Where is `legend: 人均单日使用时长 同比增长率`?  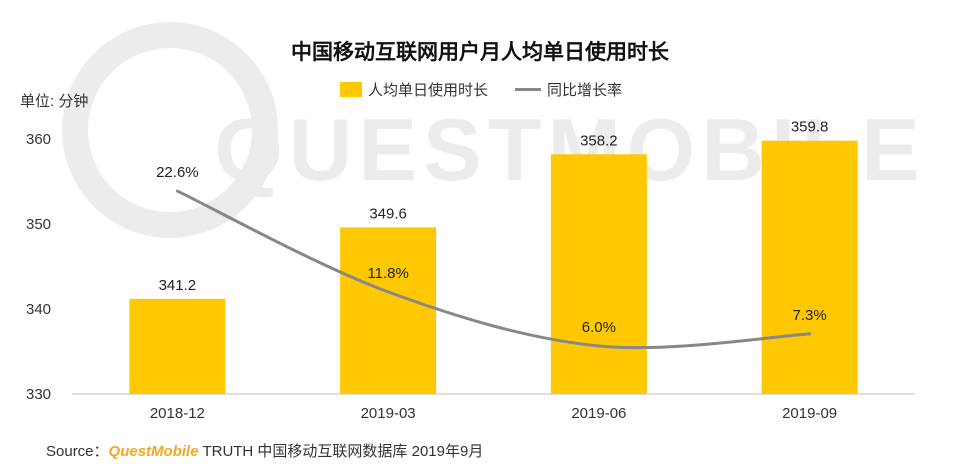 legend: 人均单日使用时长 同比增长率 is located at coordinates (481, 90).